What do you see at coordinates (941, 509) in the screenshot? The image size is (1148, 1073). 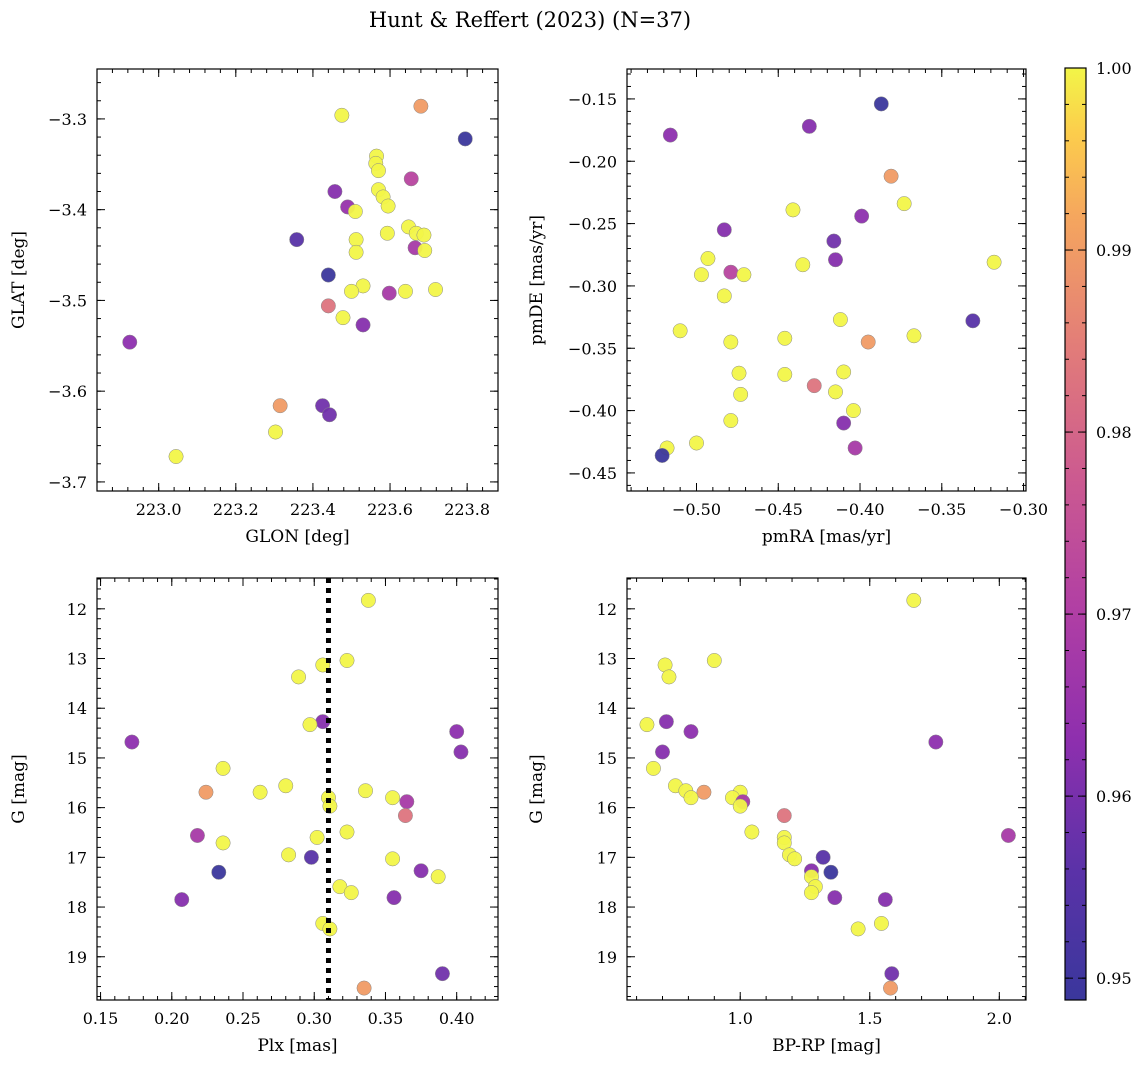 I see `x-tick-label: −0.35` at bounding box center [941, 509].